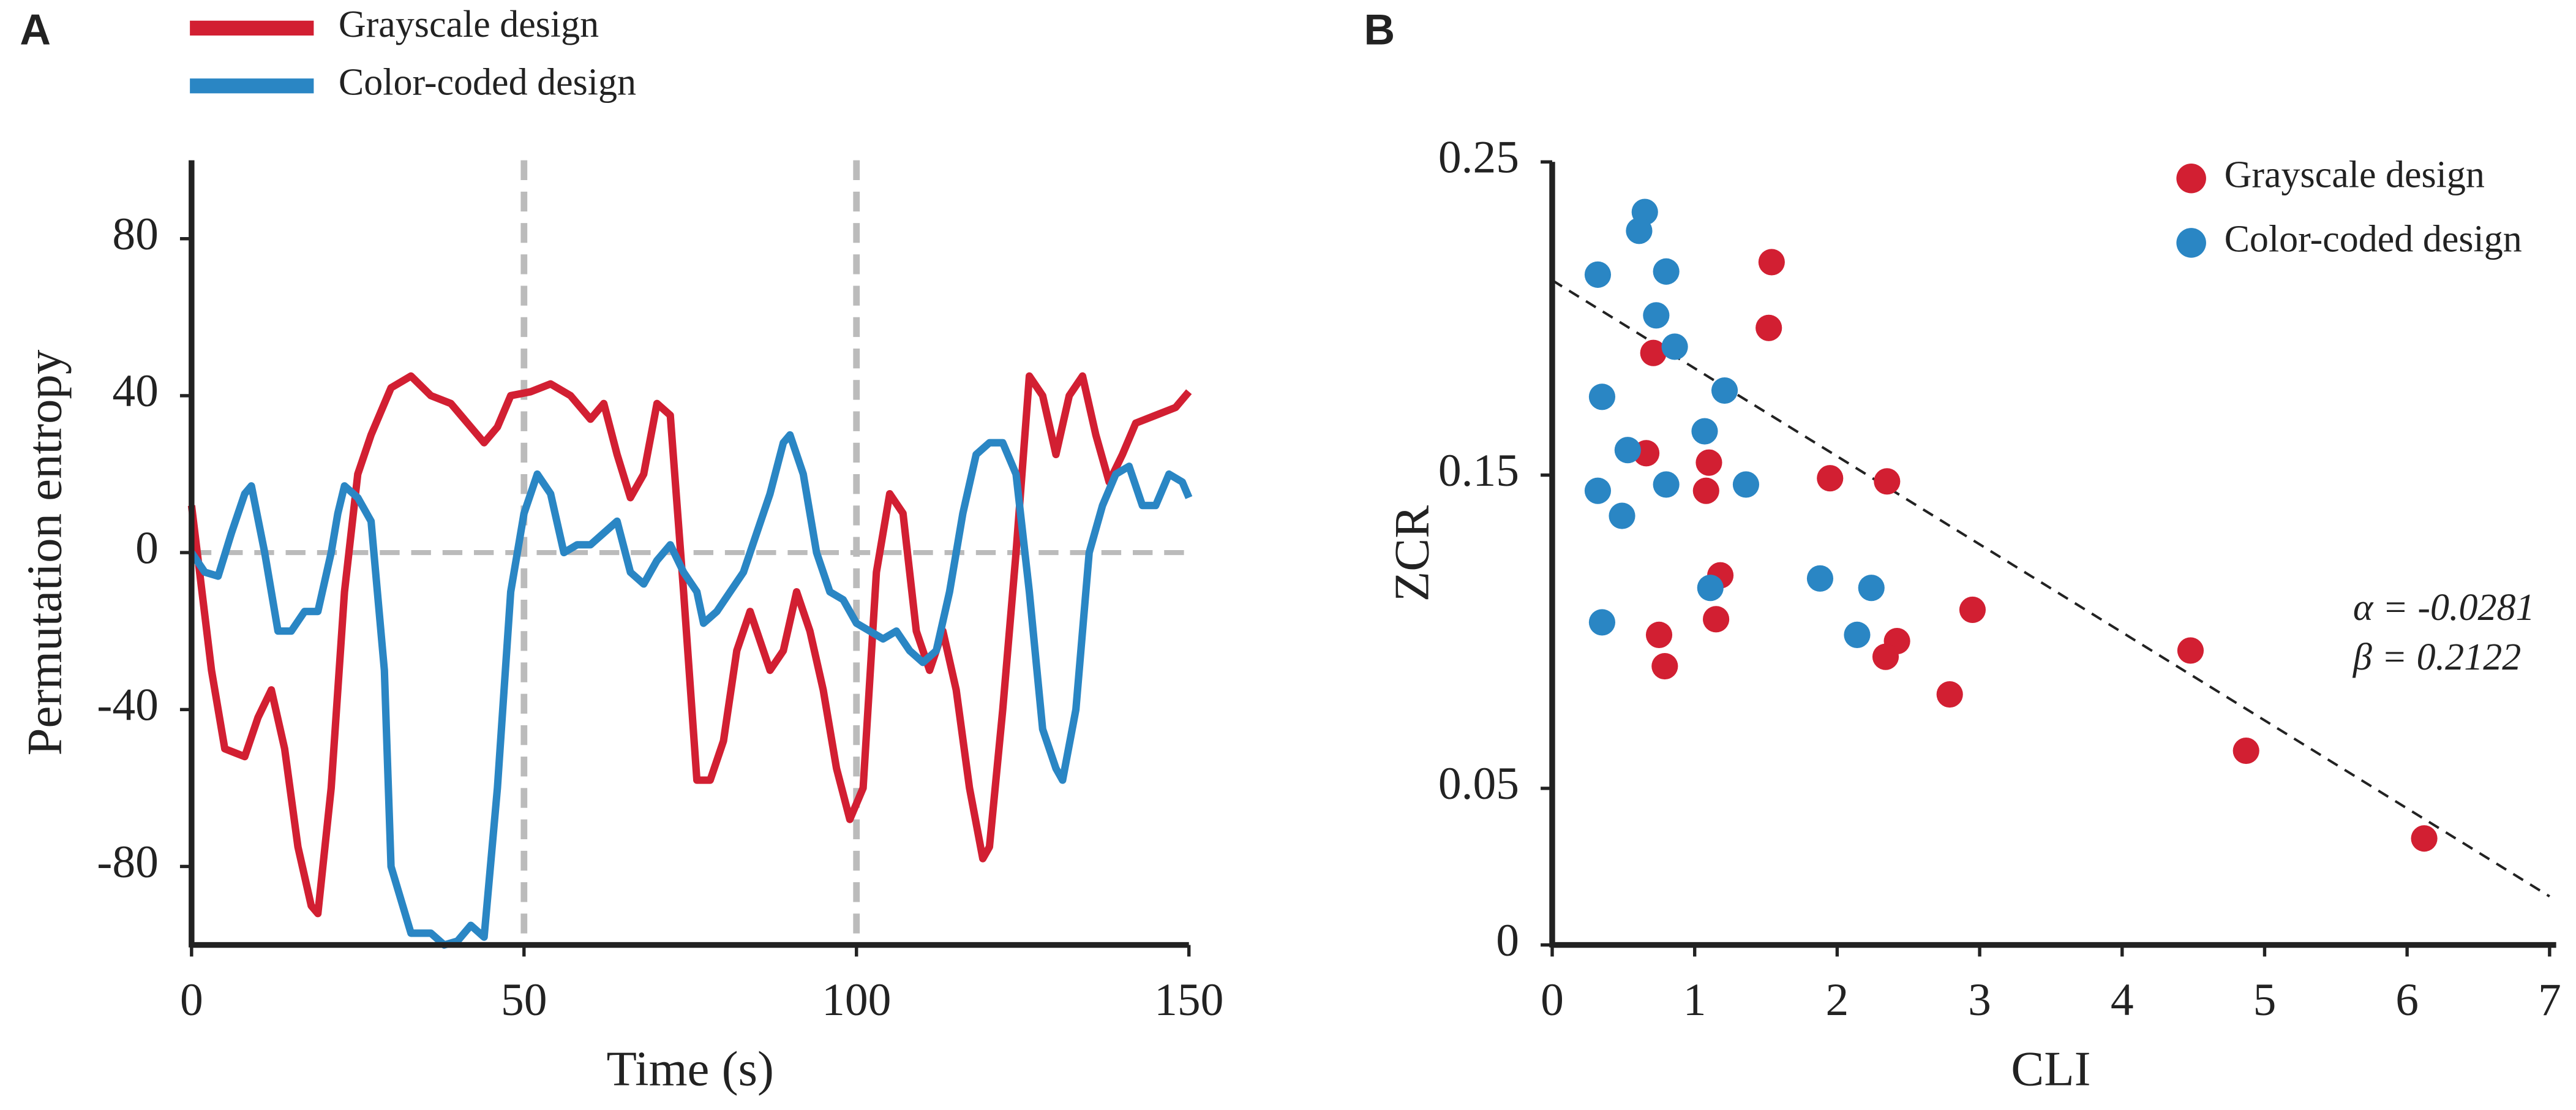 This screenshot has height=1110, width=2576. Describe the element at coordinates (1479, 784) in the screenshot. I see `y-tick-label: 0.05` at that location.